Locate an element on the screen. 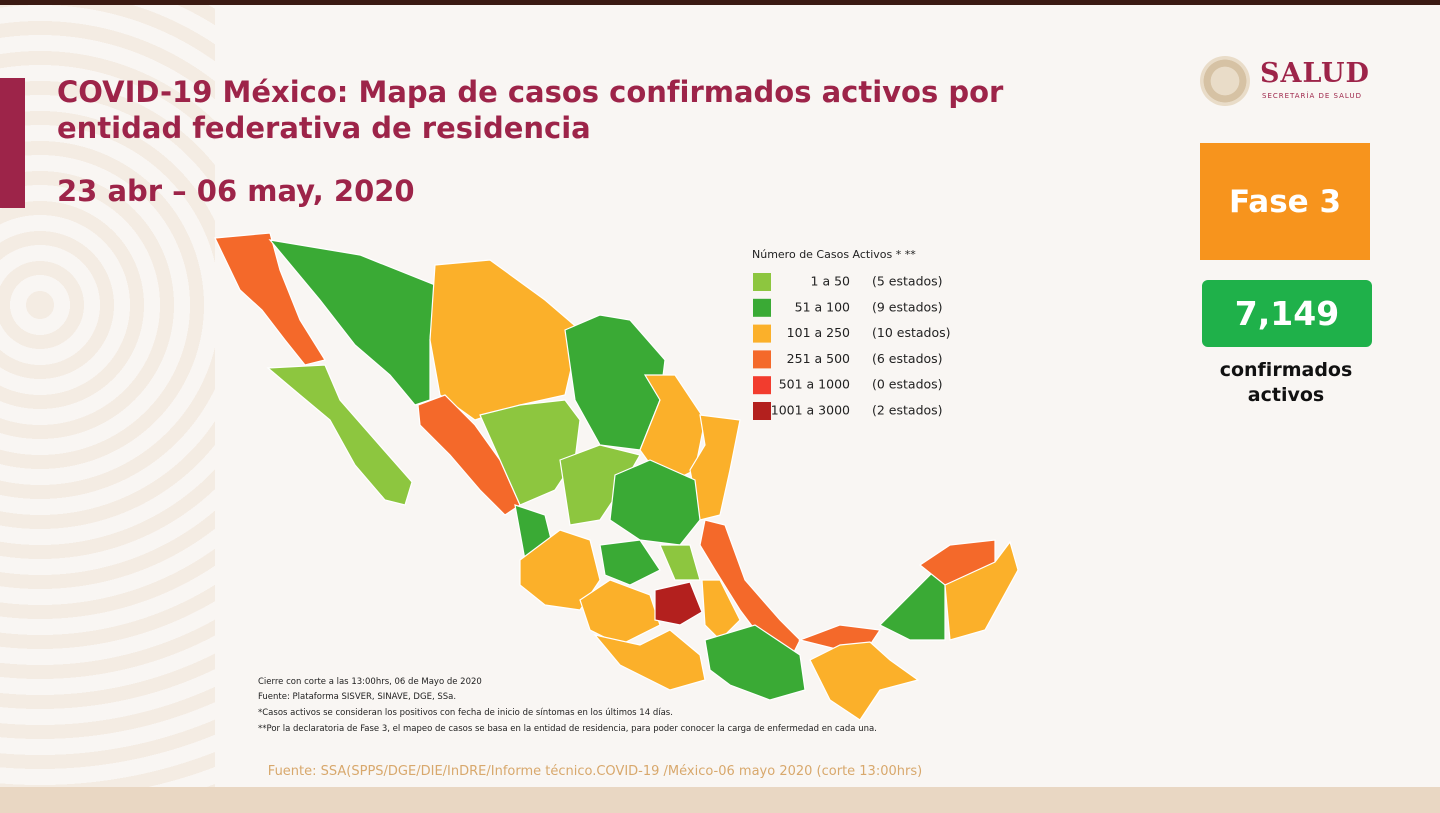  legend-range: 1 a 50 is located at coordinates (831, 281).